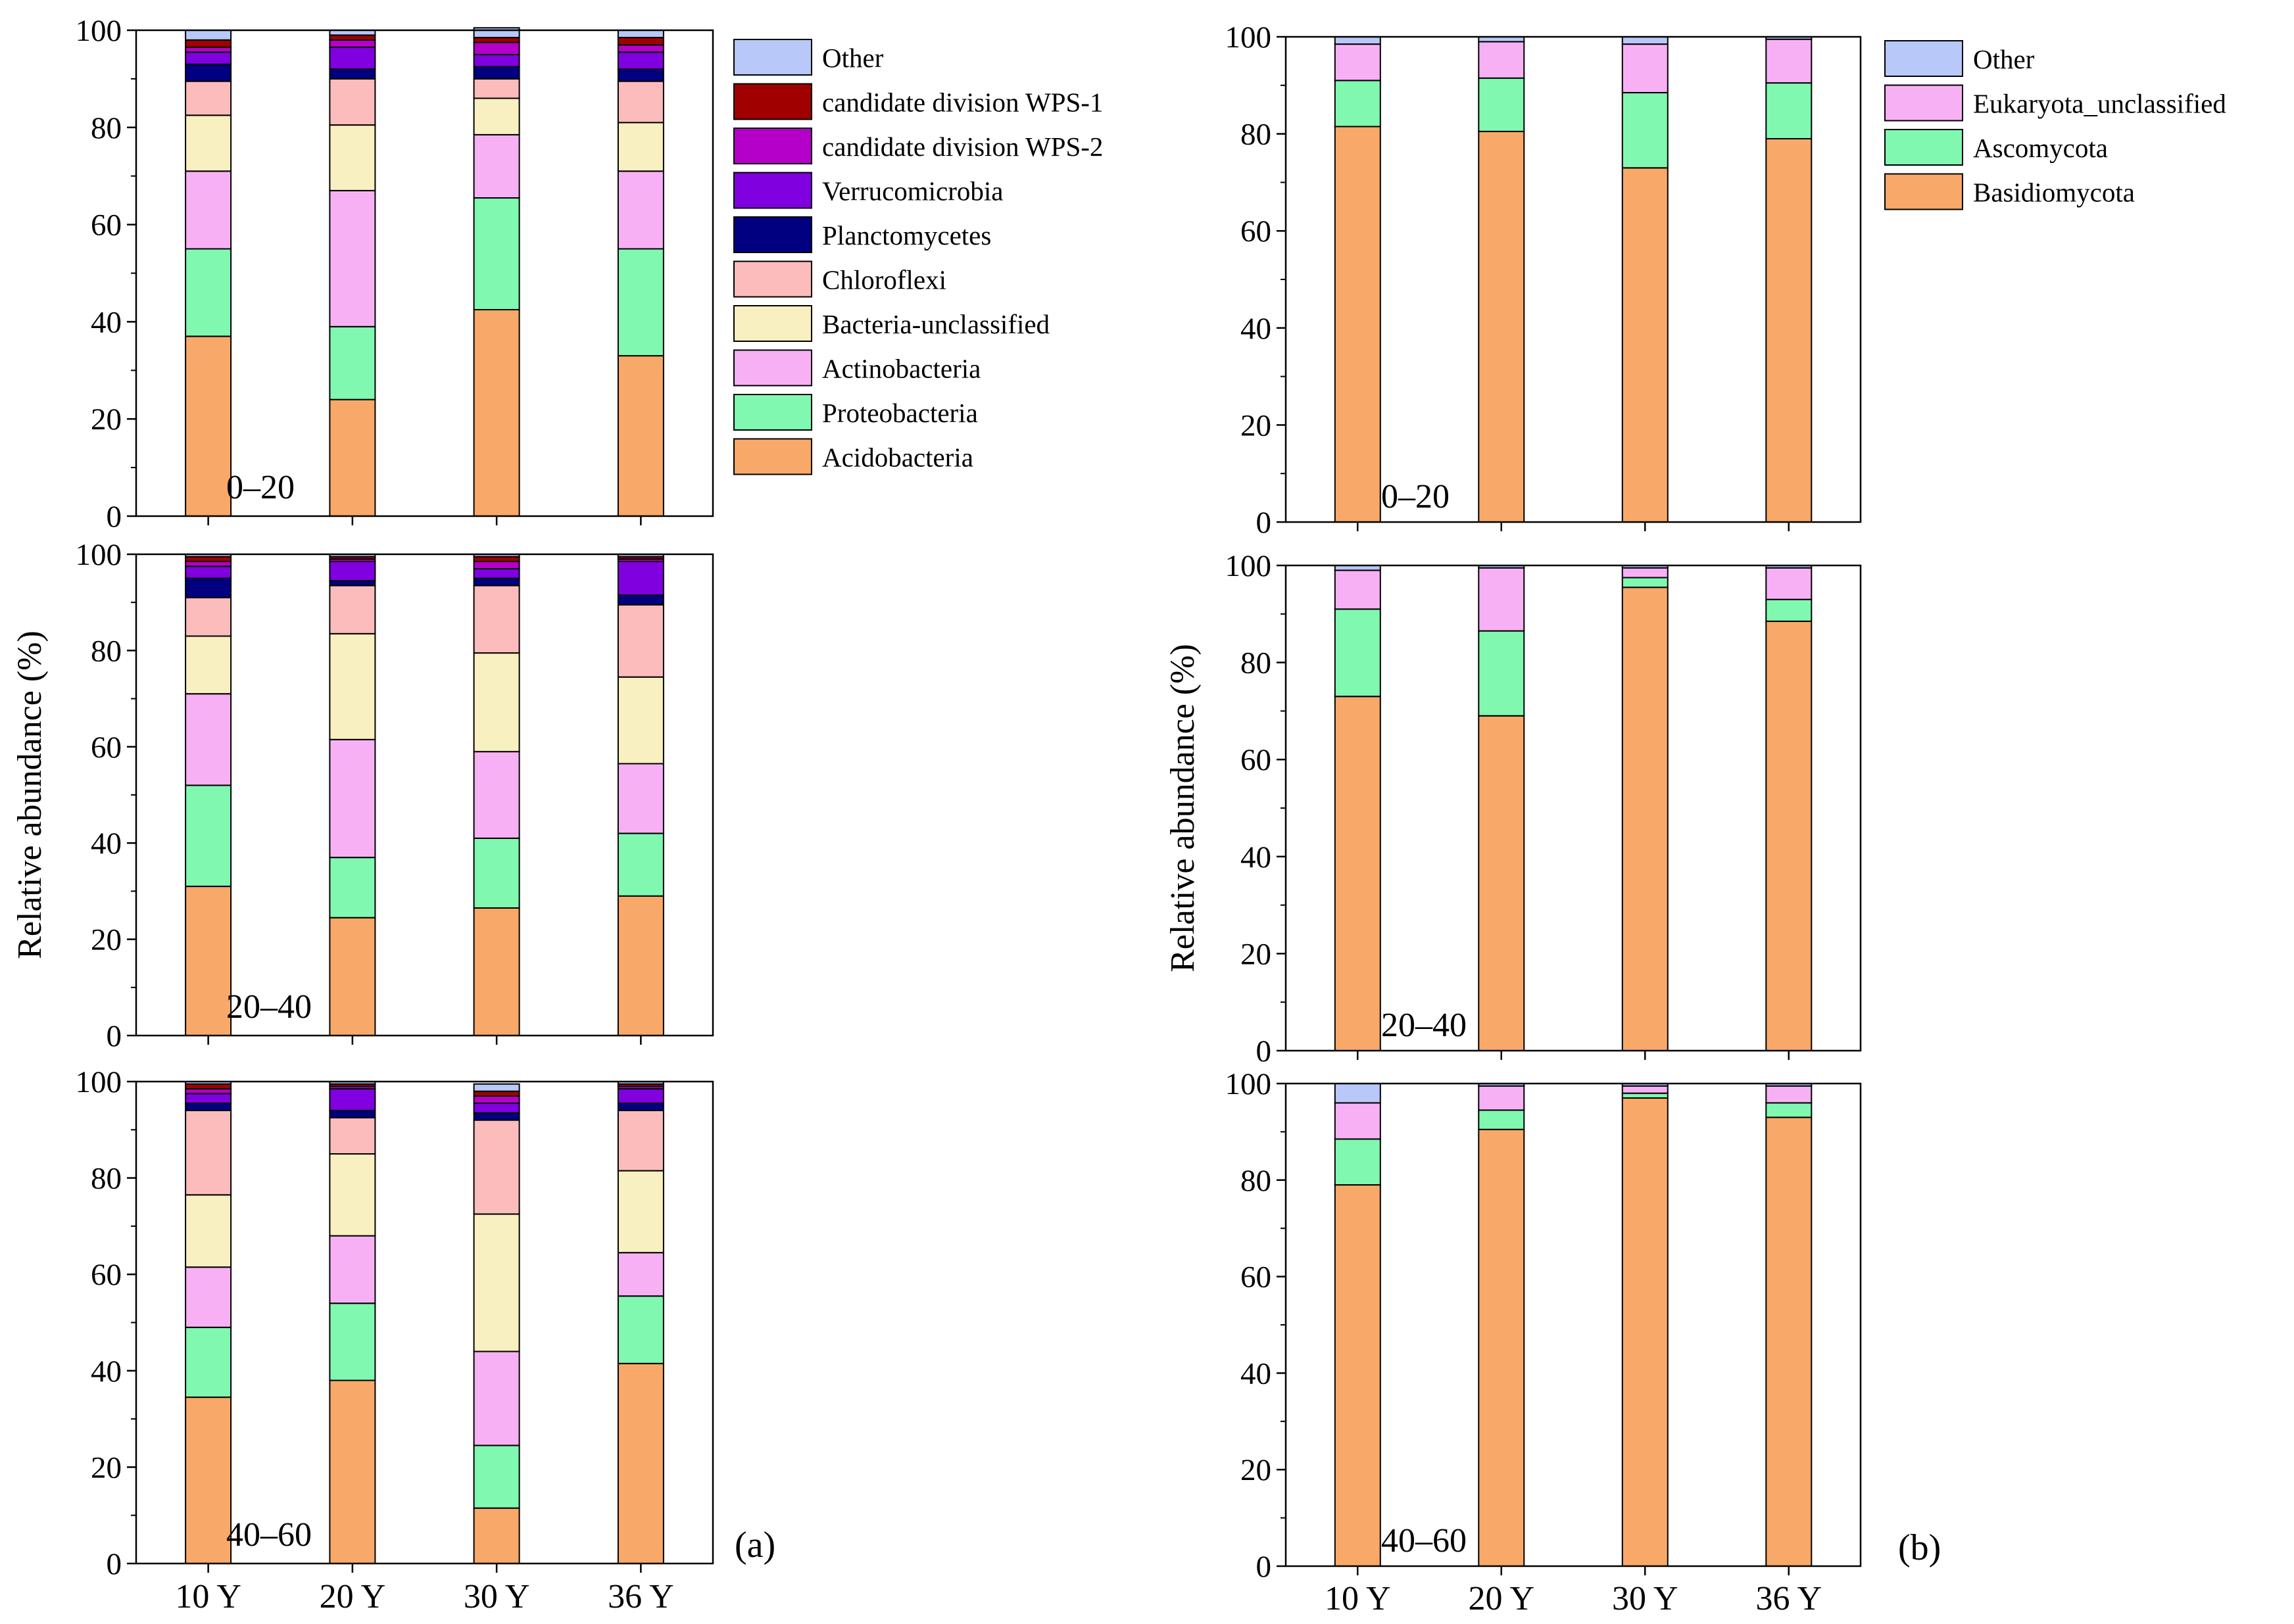 Image resolution: width=2294 pixels, height=1624 pixels. What do you see at coordinates (269, 1535) in the screenshot?
I see `depth-label: 40–60` at bounding box center [269, 1535].